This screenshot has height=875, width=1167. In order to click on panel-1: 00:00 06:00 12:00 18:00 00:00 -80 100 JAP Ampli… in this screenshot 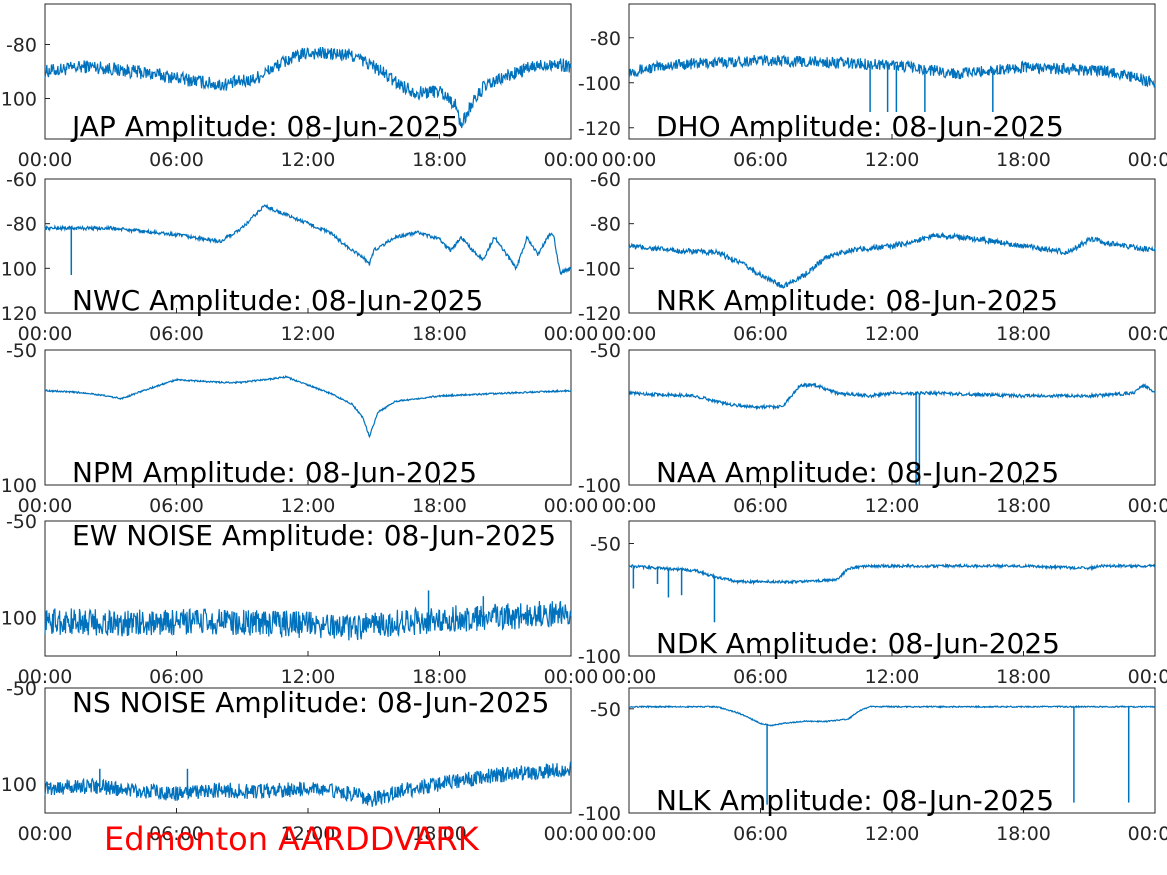, I will do `click(300, 87)`.